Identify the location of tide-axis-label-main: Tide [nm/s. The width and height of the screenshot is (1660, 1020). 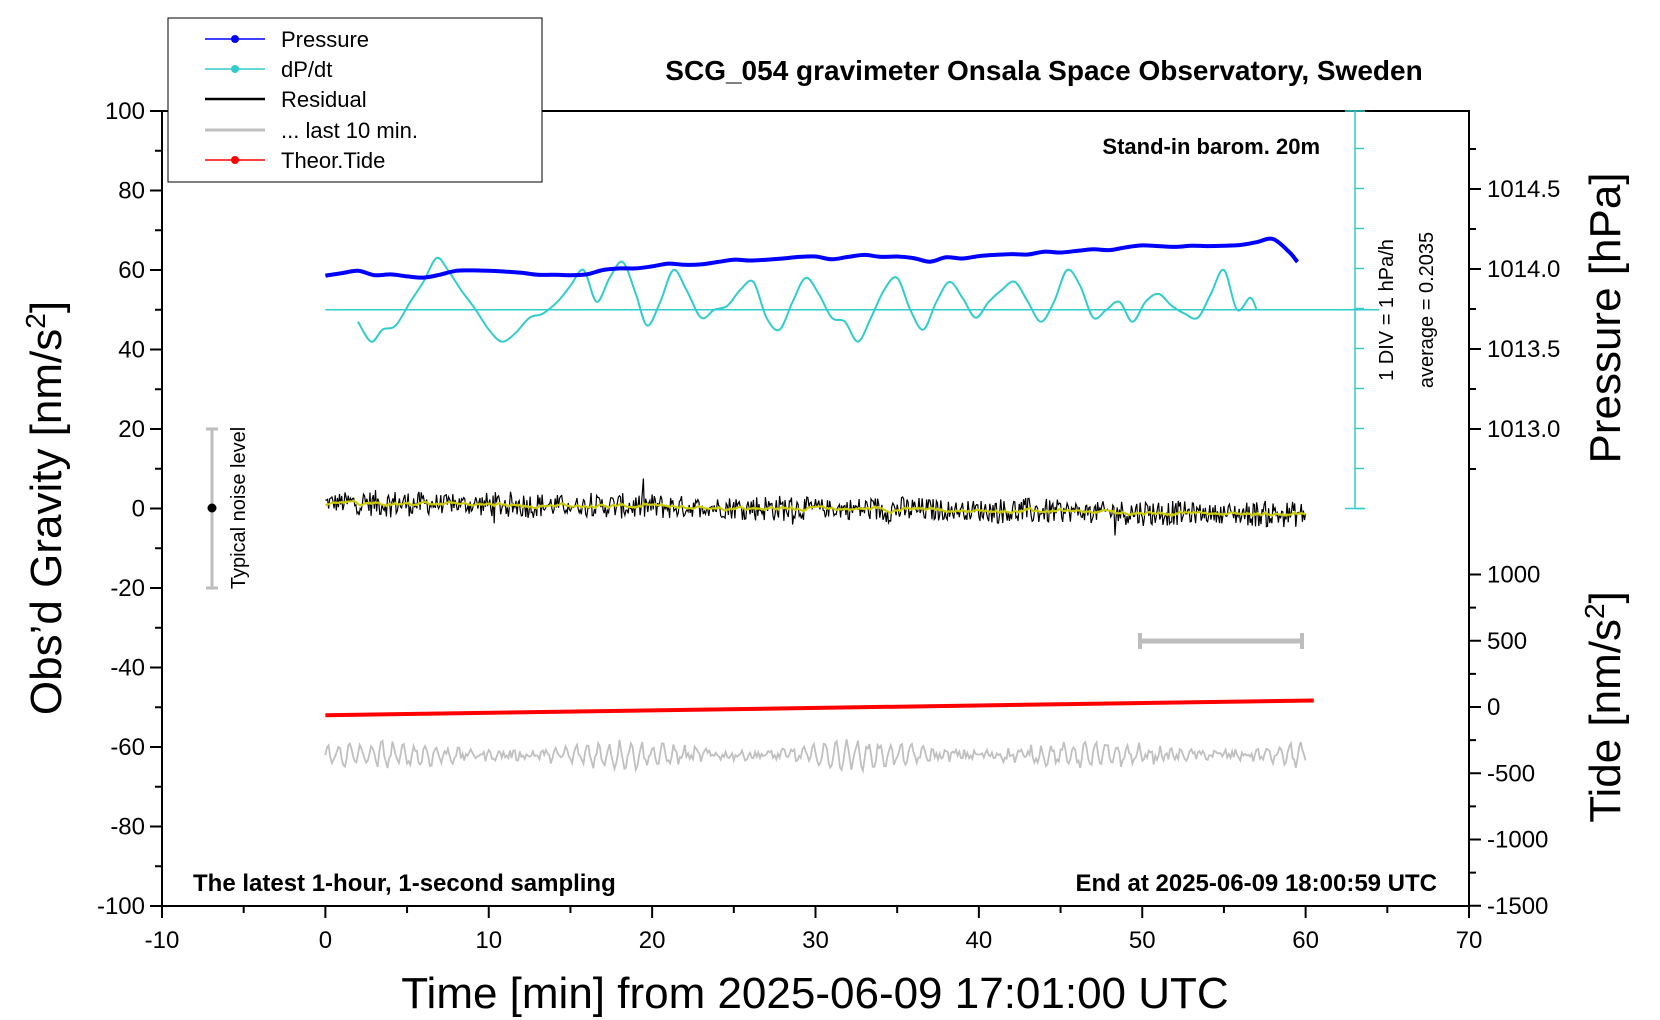
(1605, 721).